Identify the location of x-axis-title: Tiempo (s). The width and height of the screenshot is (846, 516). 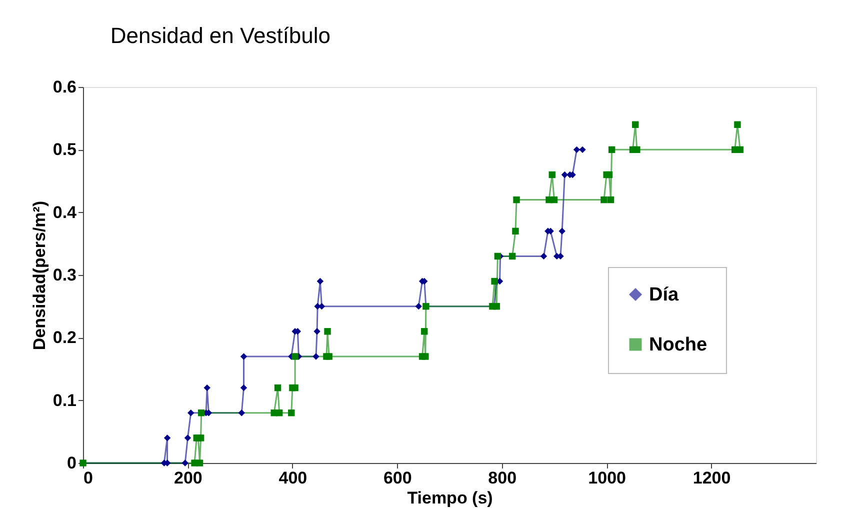
(450, 498).